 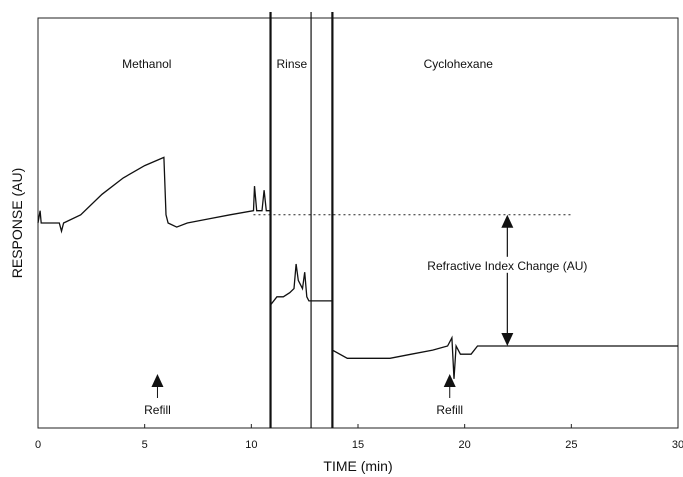 What do you see at coordinates (571, 445) in the screenshot?
I see `x-tick-label: 25` at bounding box center [571, 445].